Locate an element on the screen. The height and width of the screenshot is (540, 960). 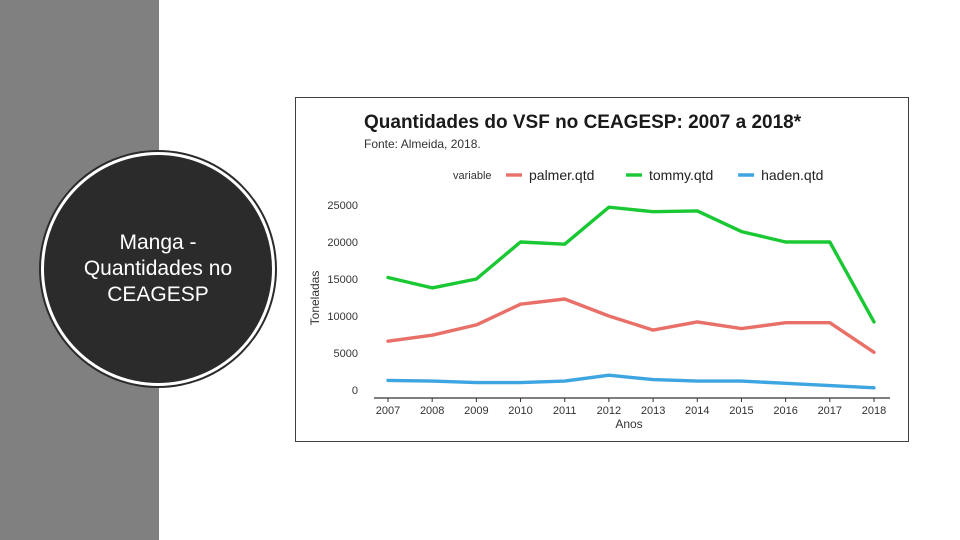
legend-label: tommy.qtd is located at coordinates (681, 175).